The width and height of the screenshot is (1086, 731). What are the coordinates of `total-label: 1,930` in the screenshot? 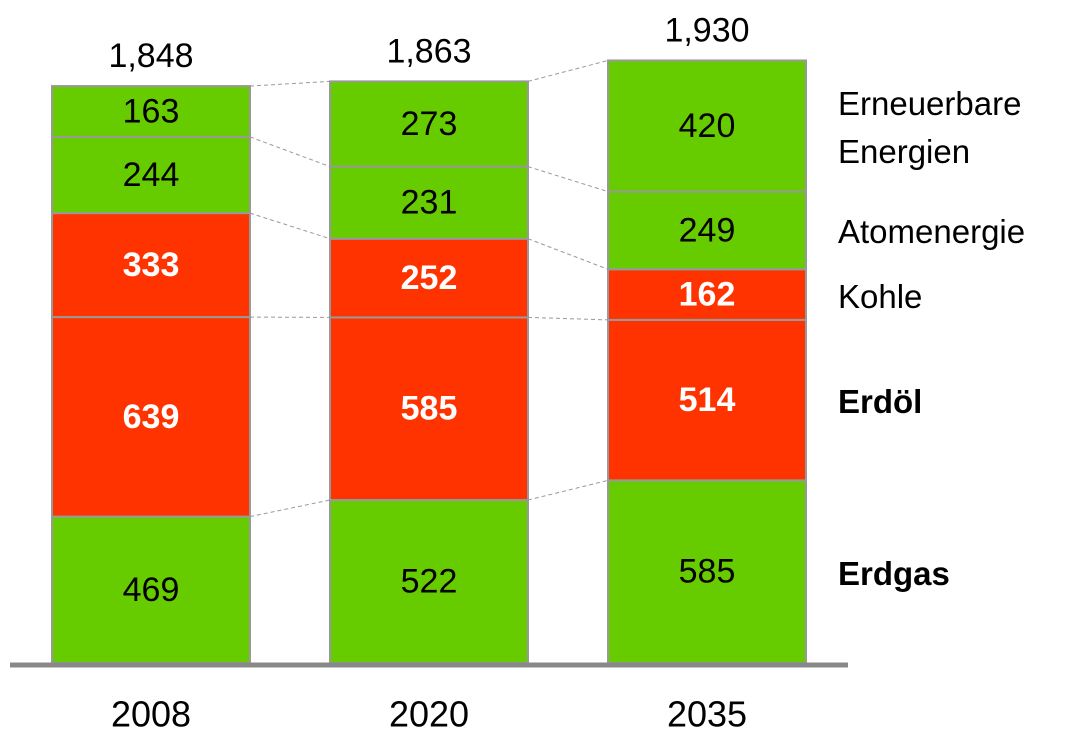 It's located at (706, 30).